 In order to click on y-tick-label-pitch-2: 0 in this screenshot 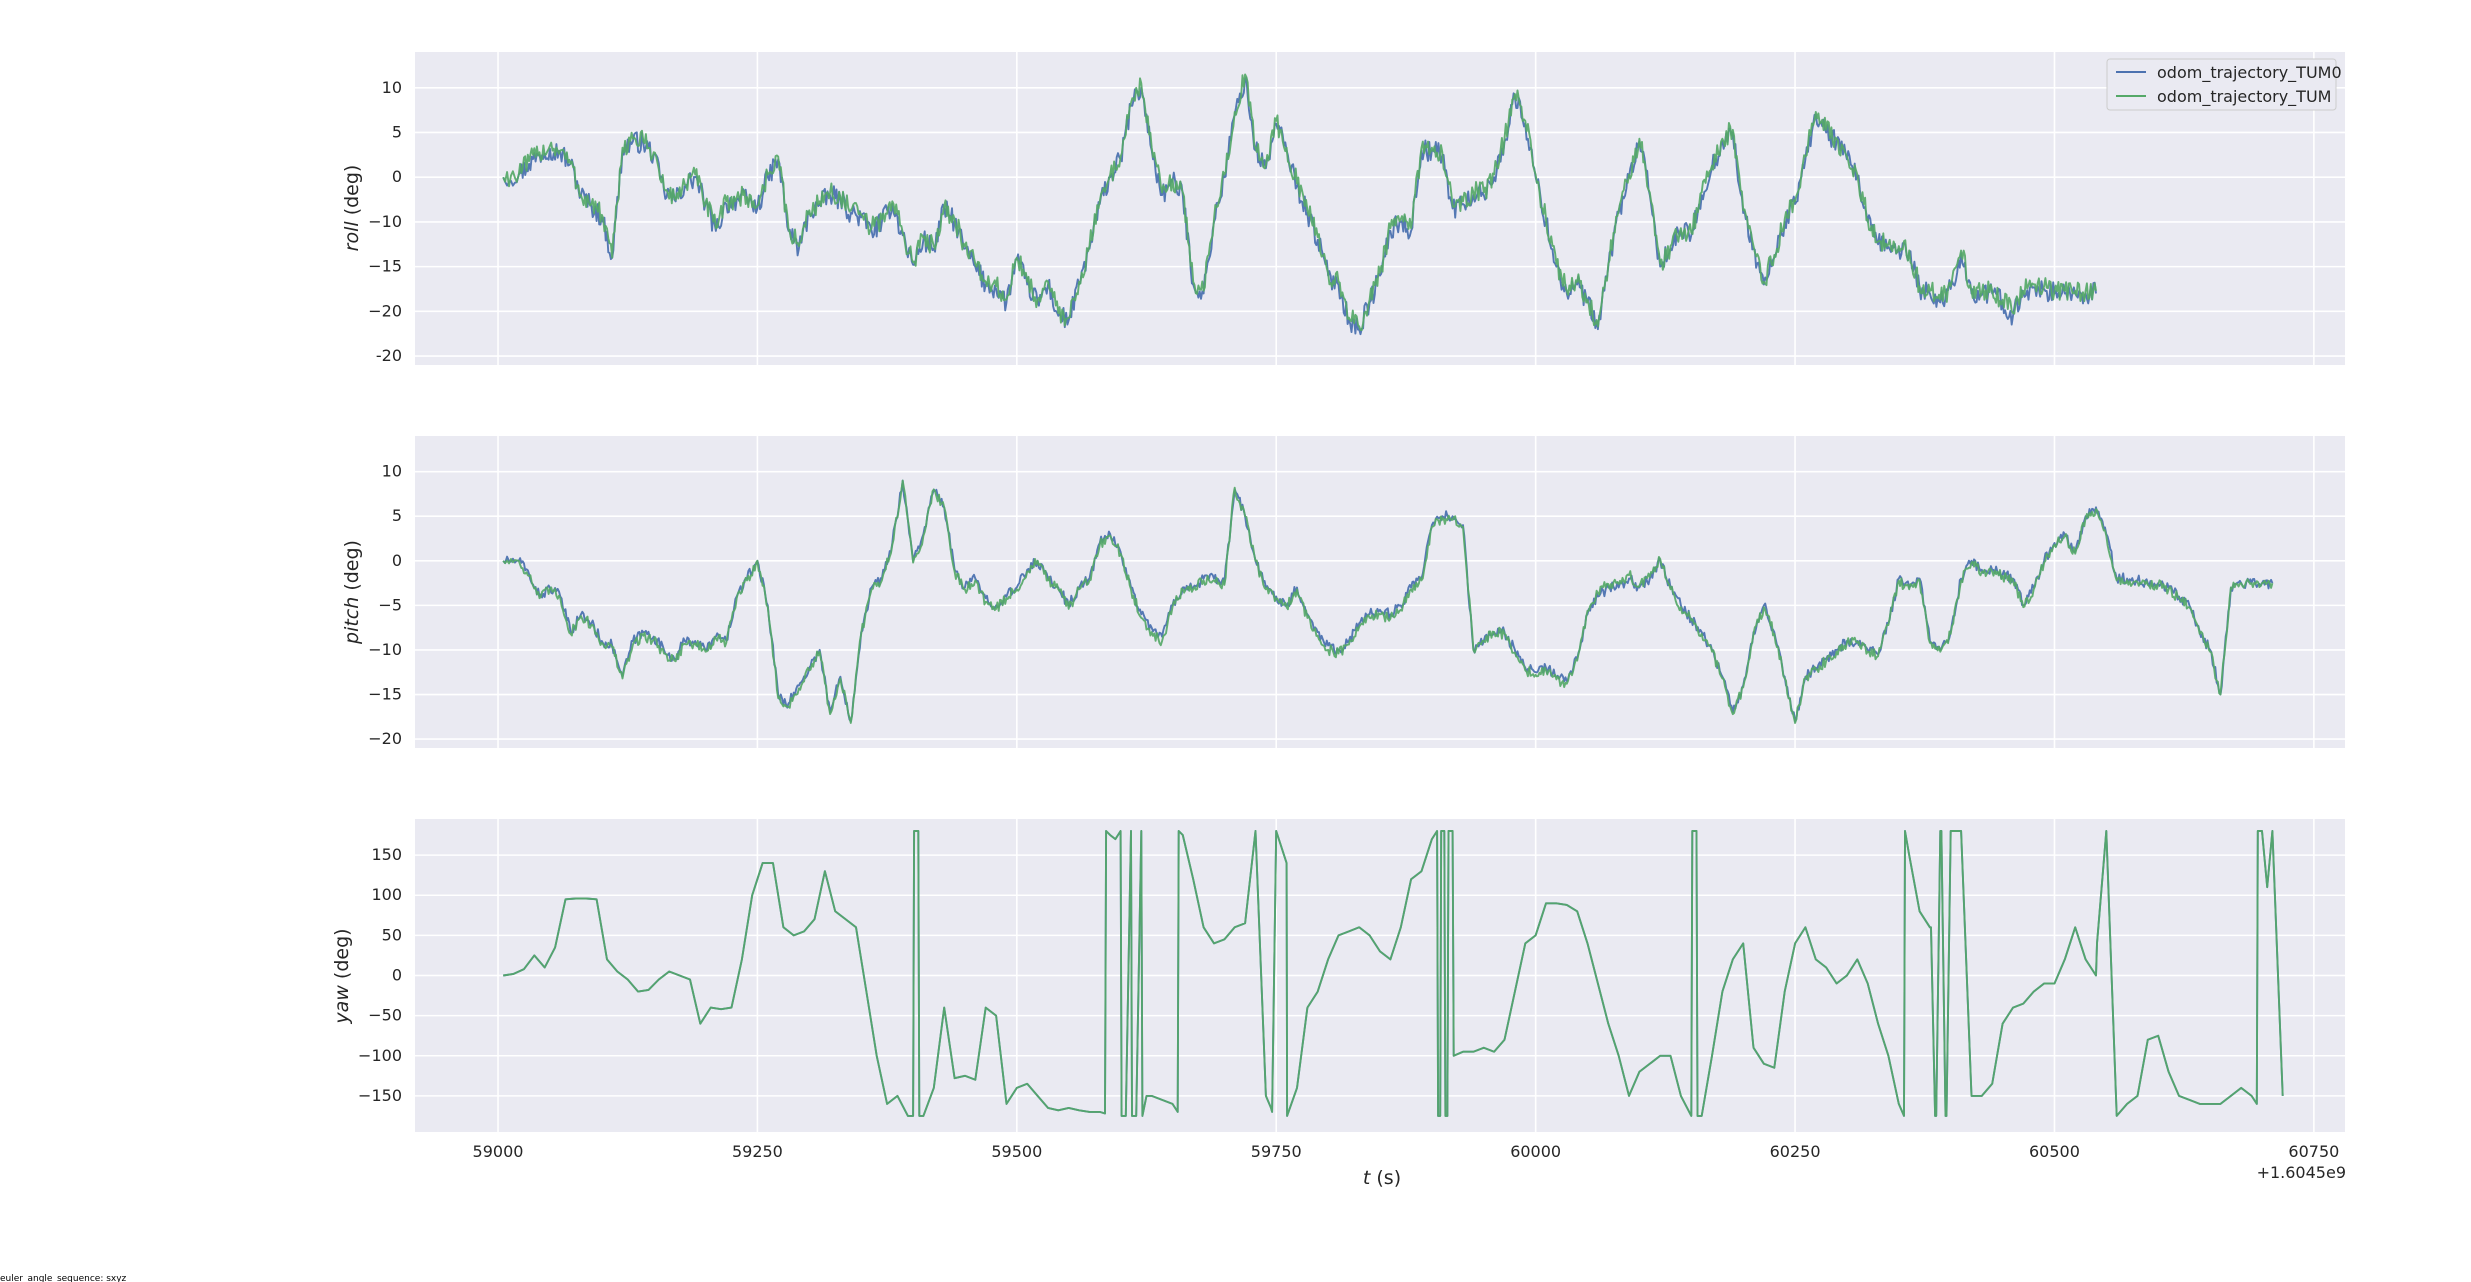, I will do `click(397, 560)`.